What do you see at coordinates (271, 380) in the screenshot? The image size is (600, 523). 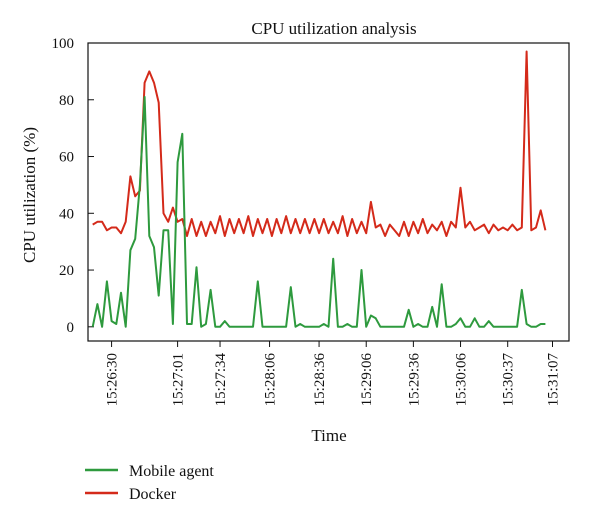 I see `x-tick-label: 15:28:06` at bounding box center [271, 380].